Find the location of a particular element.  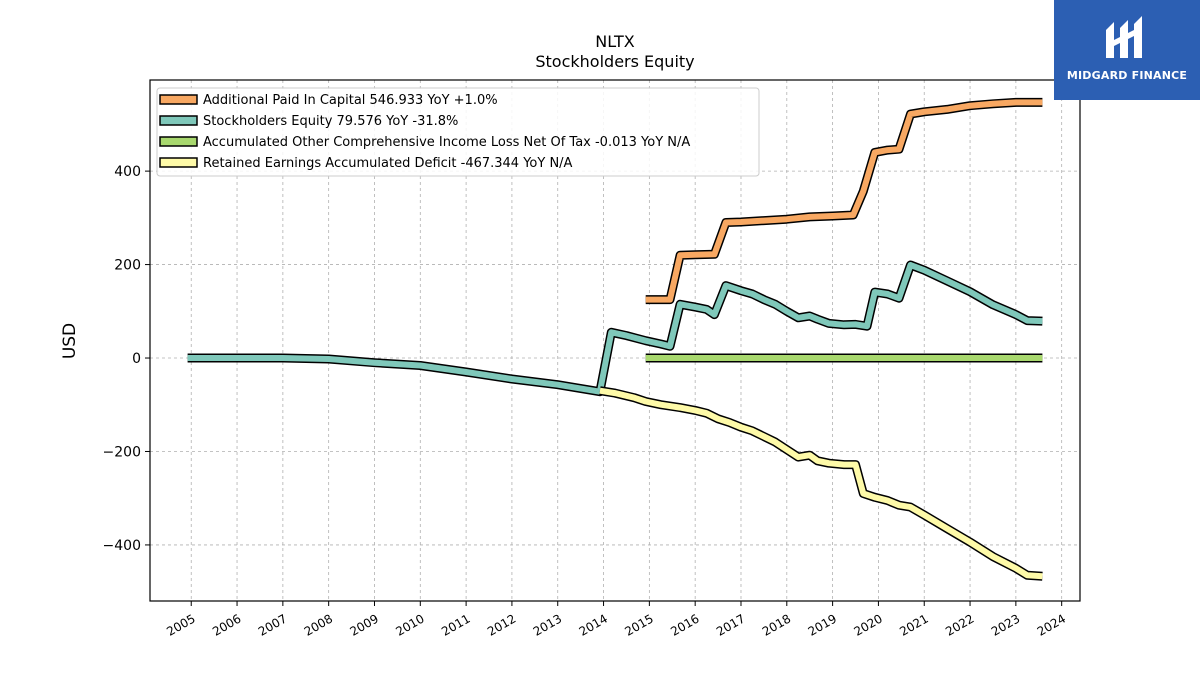

x-tick-label: 2022 is located at coordinates (959, 624).